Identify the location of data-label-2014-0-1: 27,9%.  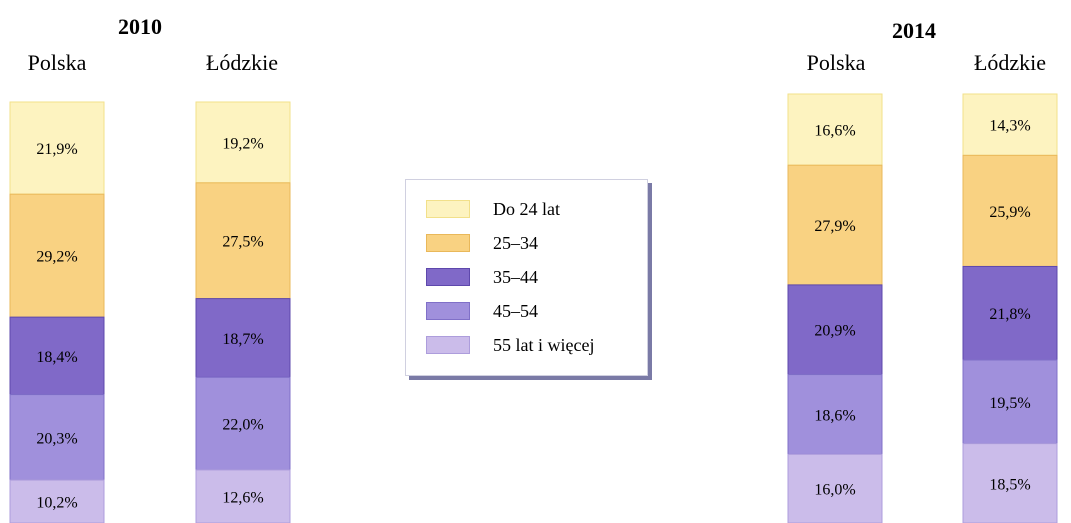
(834, 226).